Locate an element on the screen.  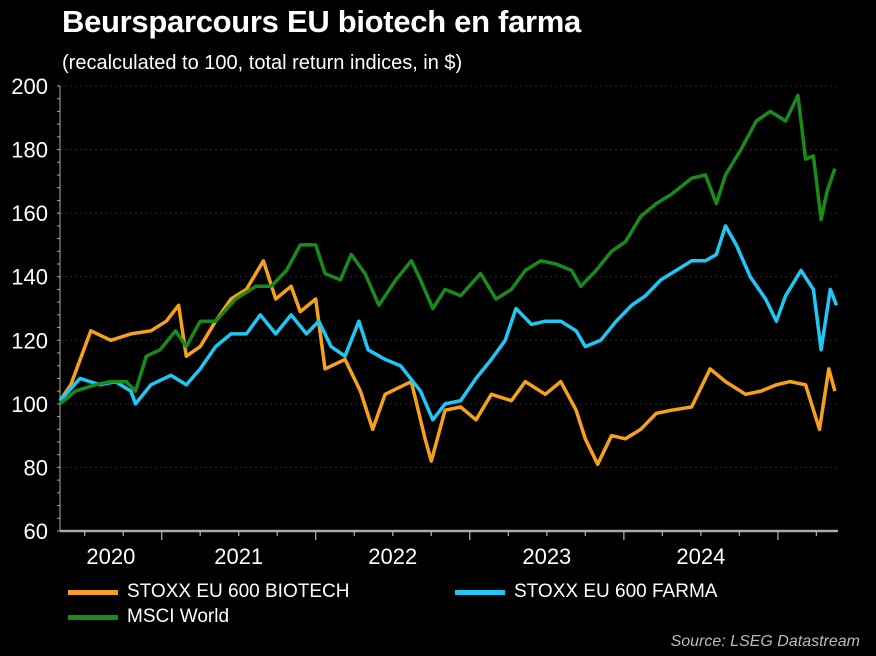
legend-item-msci: MSCI World is located at coordinates (148, 617).